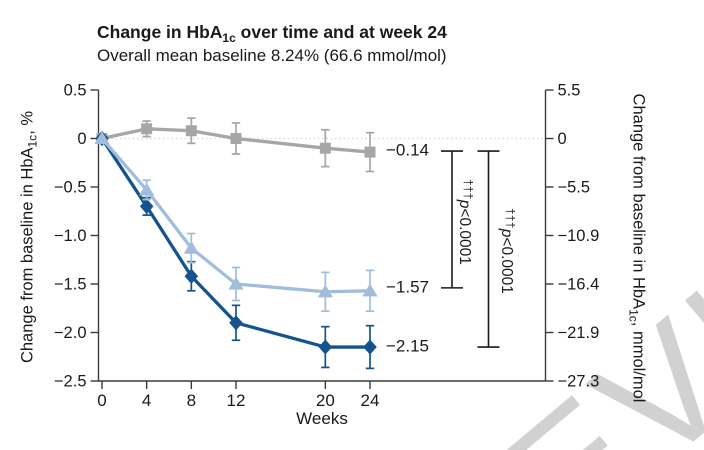  I want to click on series-comparator-gray, so click(236, 145).